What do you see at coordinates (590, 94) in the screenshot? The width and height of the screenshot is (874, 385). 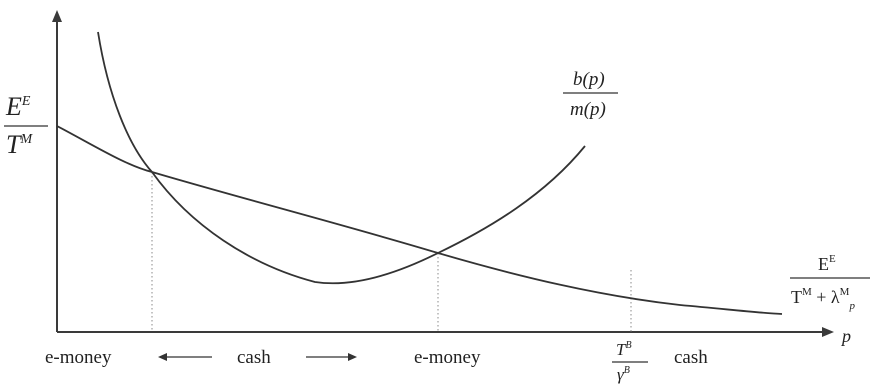 I see `u-curve-label: b(p) m(p)` at bounding box center [590, 94].